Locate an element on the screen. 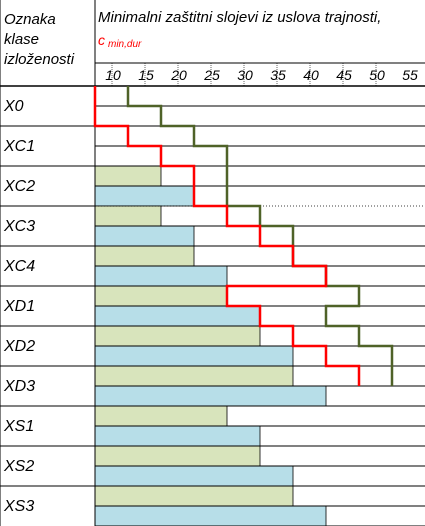 Image resolution: width=425 pixels, height=526 pixels. x-tick-10: 10 is located at coordinates (113, 75).